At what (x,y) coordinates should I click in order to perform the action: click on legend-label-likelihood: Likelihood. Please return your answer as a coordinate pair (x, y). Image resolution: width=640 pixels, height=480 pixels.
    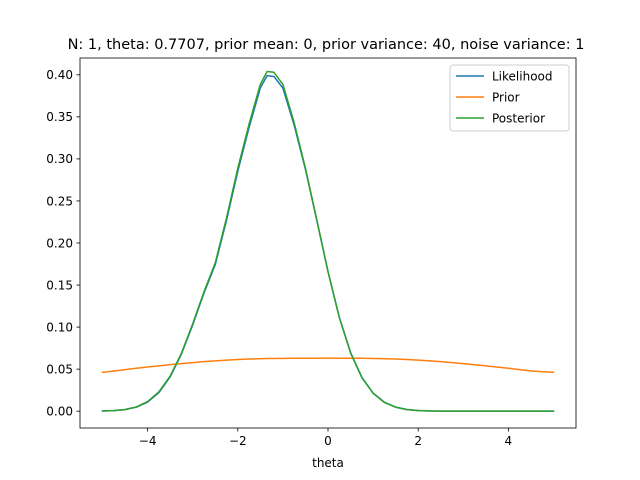
    Looking at the image, I should click on (522, 76).